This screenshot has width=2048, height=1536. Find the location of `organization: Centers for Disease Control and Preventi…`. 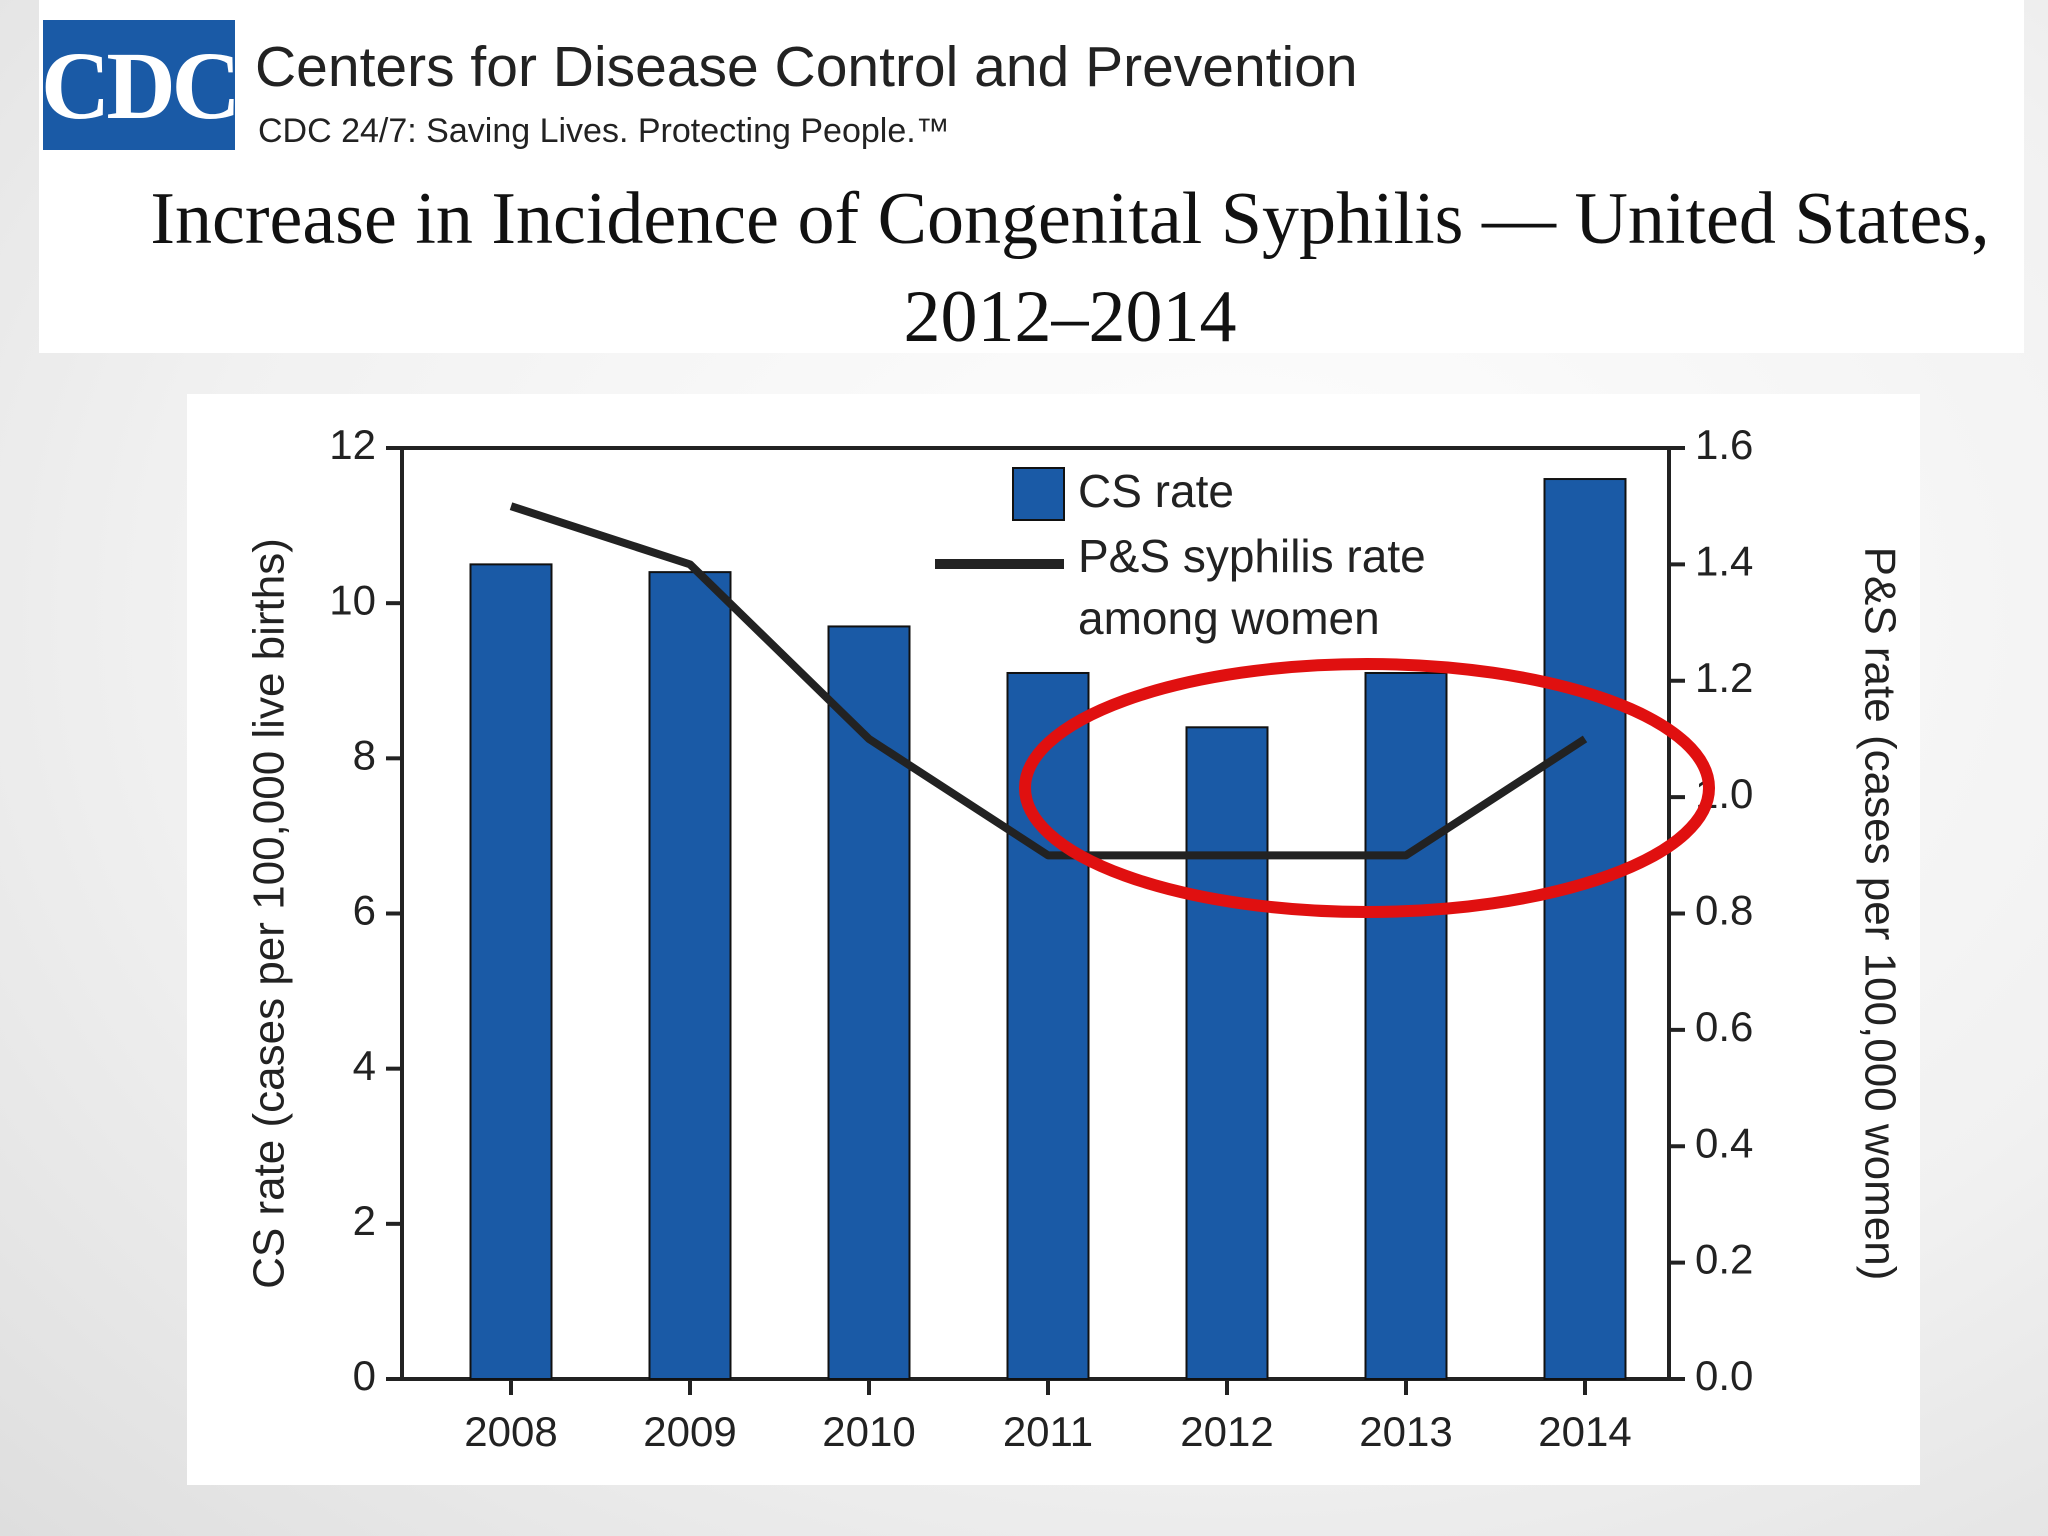

organization: Centers for Disease Control and Preventi… is located at coordinates (806, 67).